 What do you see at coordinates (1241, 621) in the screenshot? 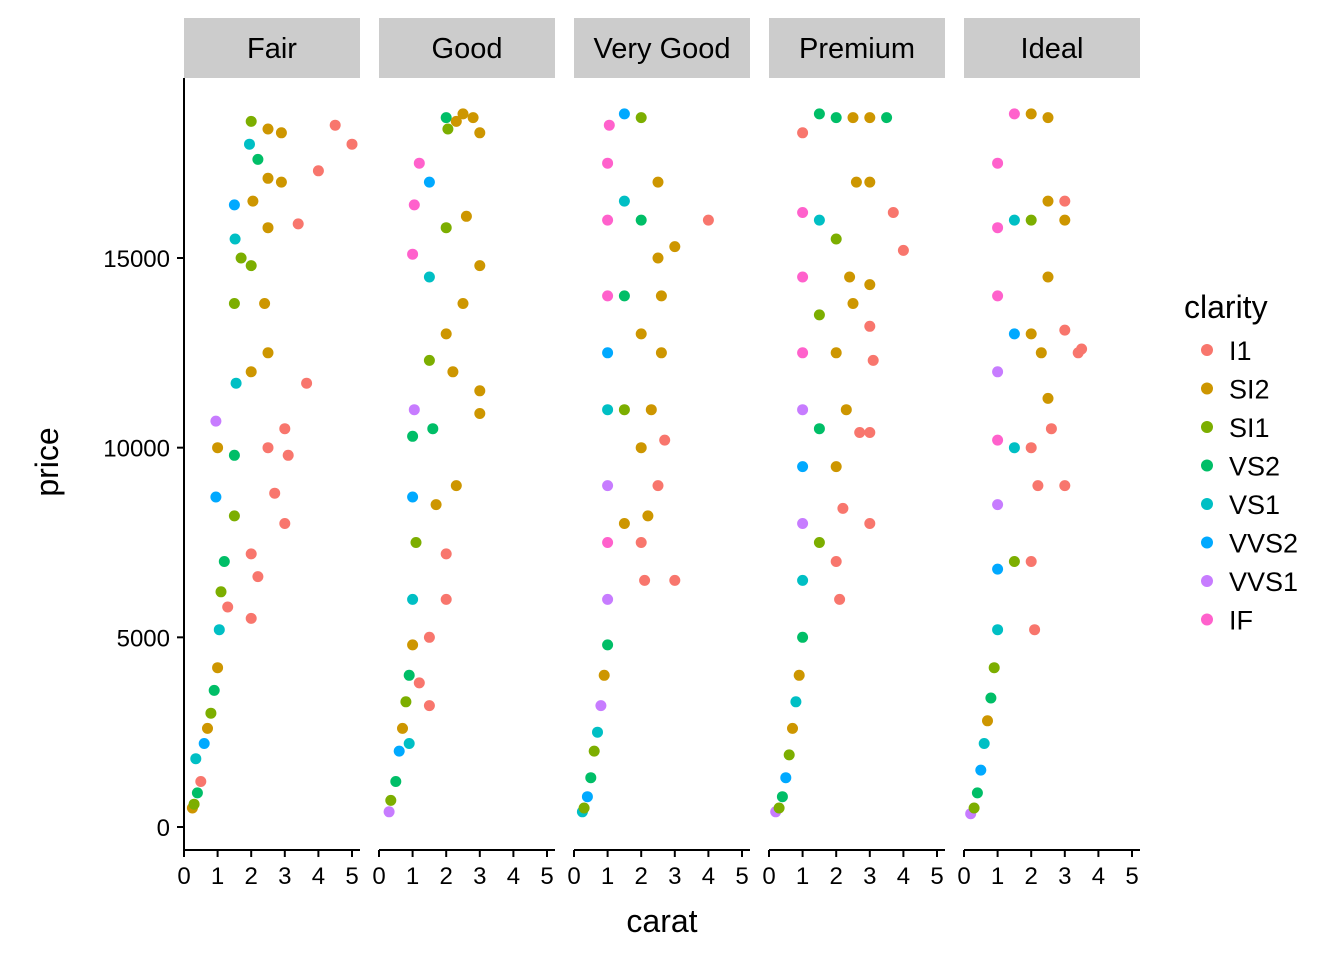
I see `legend-label: IF` at bounding box center [1241, 621].